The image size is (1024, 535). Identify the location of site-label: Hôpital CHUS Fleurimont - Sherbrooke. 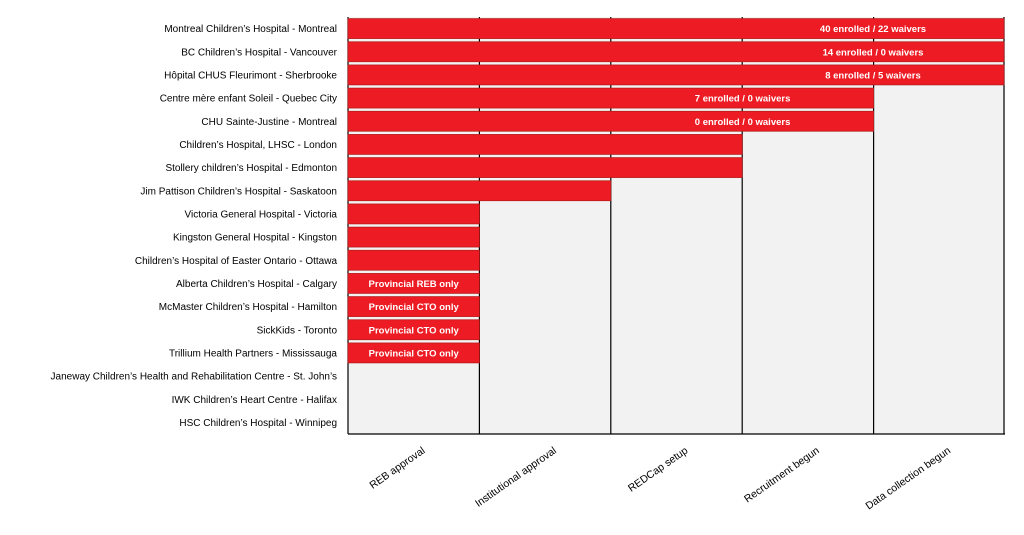
(250, 75).